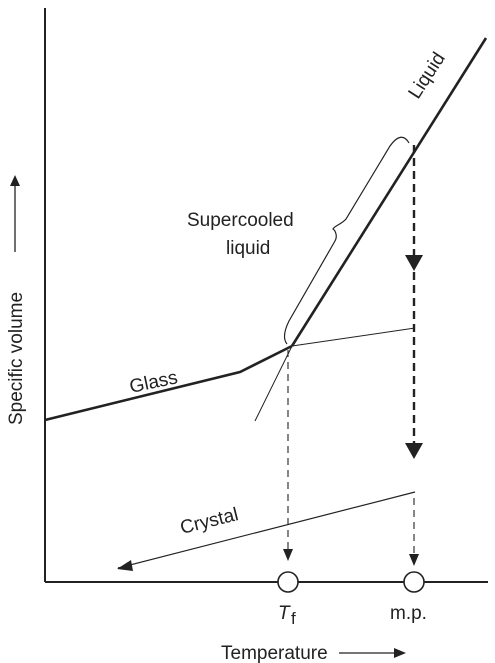  I want to click on supercooled-label-line2: liquid, so click(248, 248).